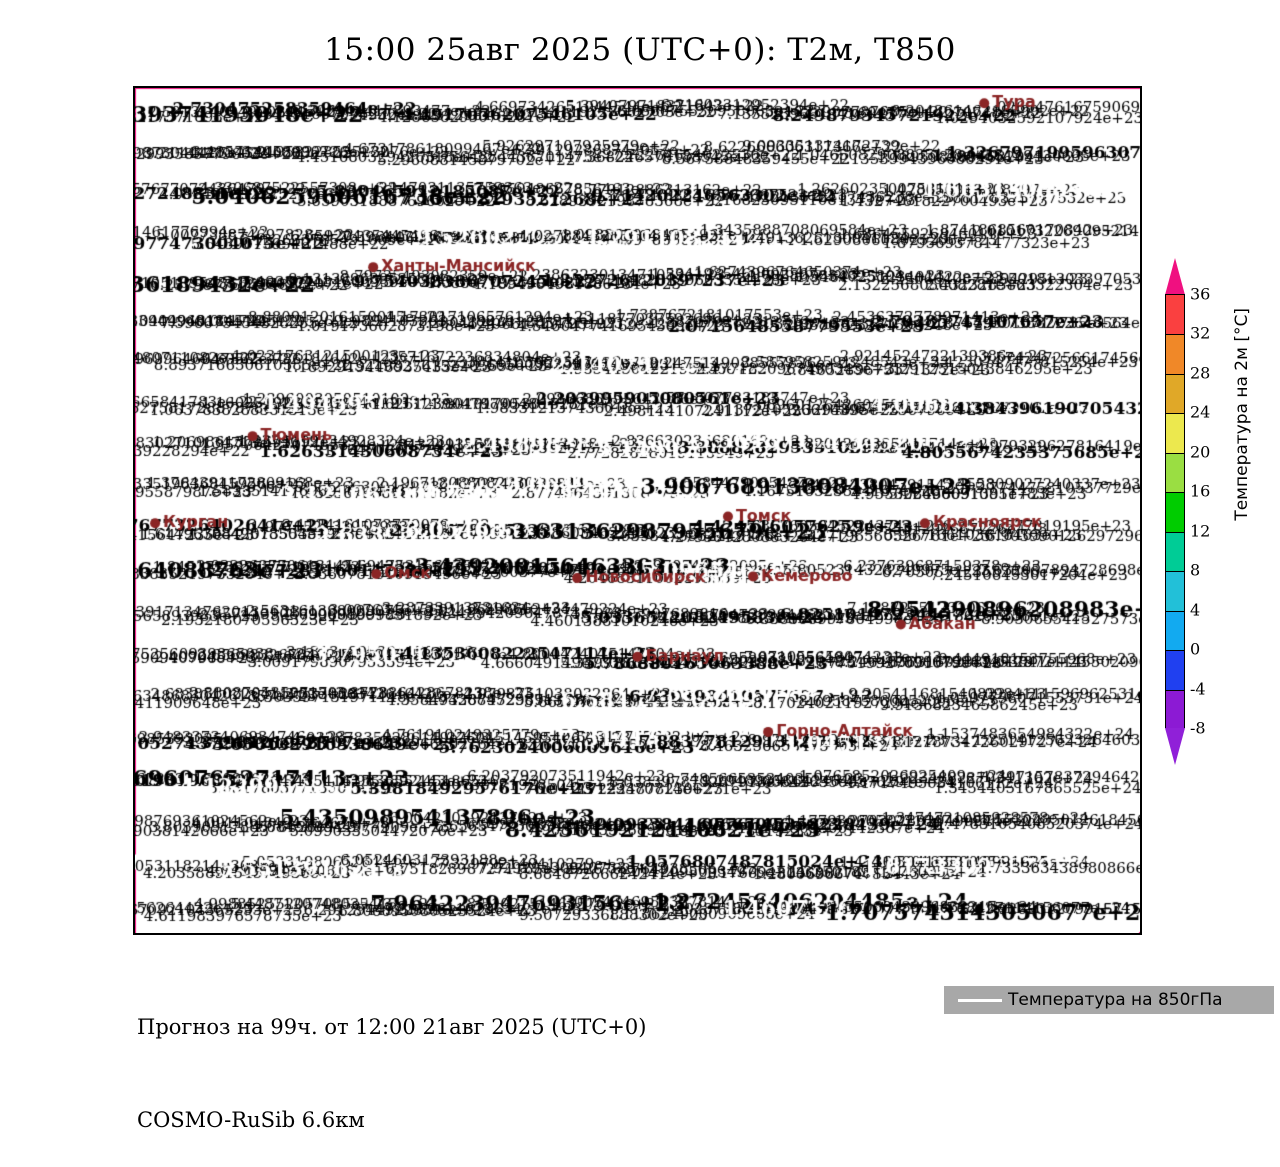 This screenshot has width=1280, height=1167. Describe the element at coordinates (1242, 414) in the screenshot. I see `colorbar-axis-label: Температура на 2м [°C]` at that location.